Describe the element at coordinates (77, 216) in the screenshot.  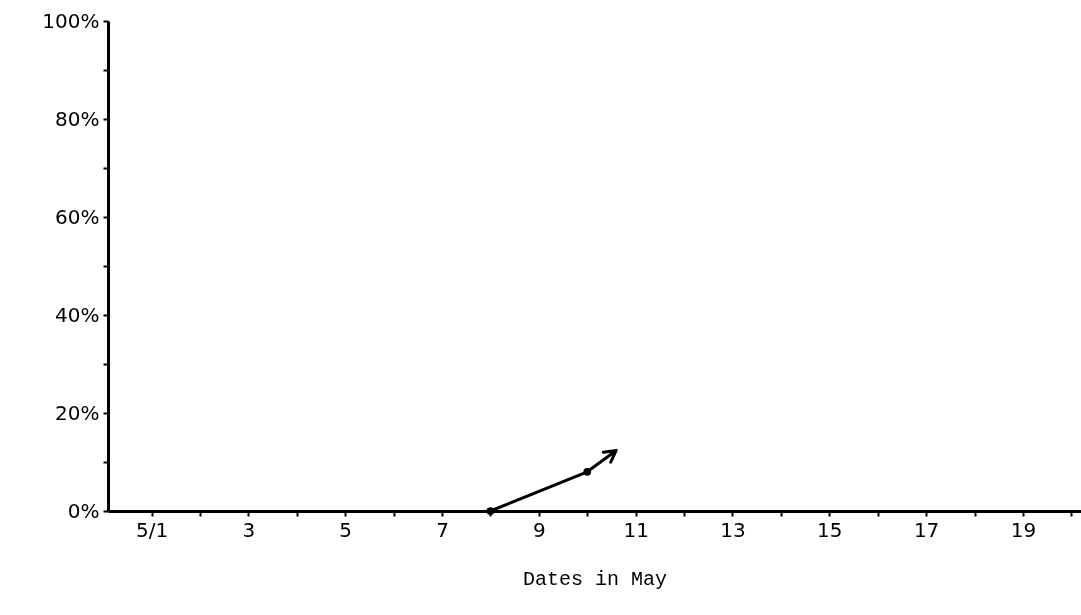
I see `y-tick-label: 60%` at that location.